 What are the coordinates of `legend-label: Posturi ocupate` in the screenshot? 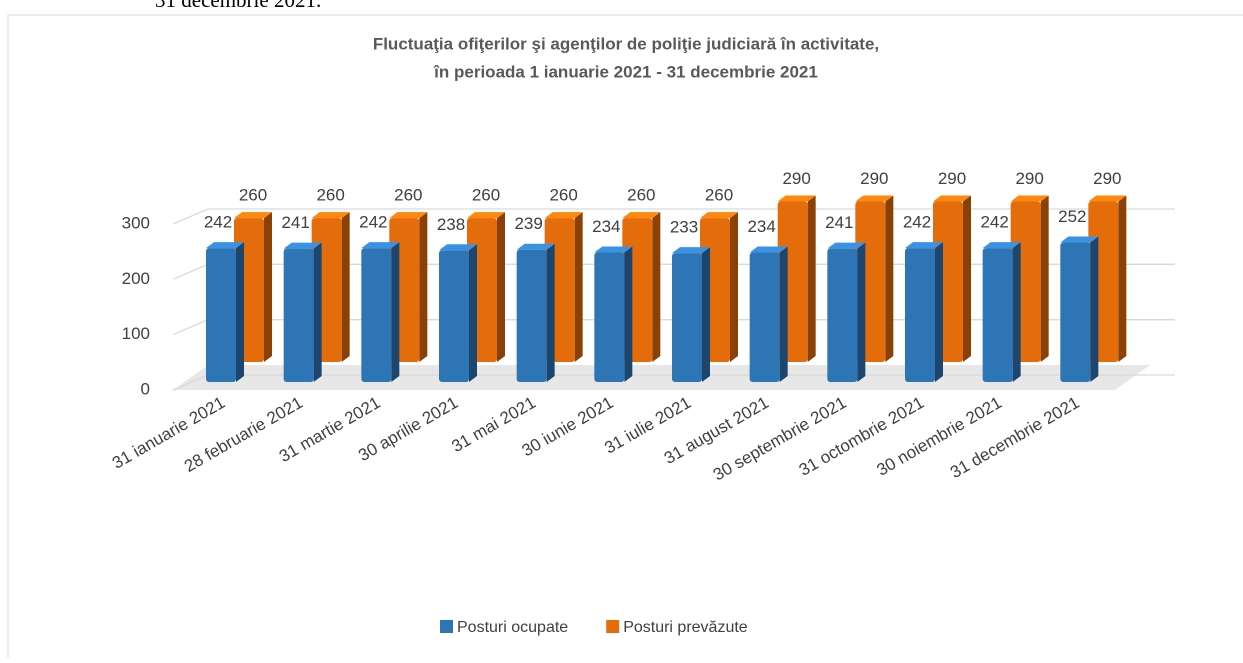 It's located at (512, 627).